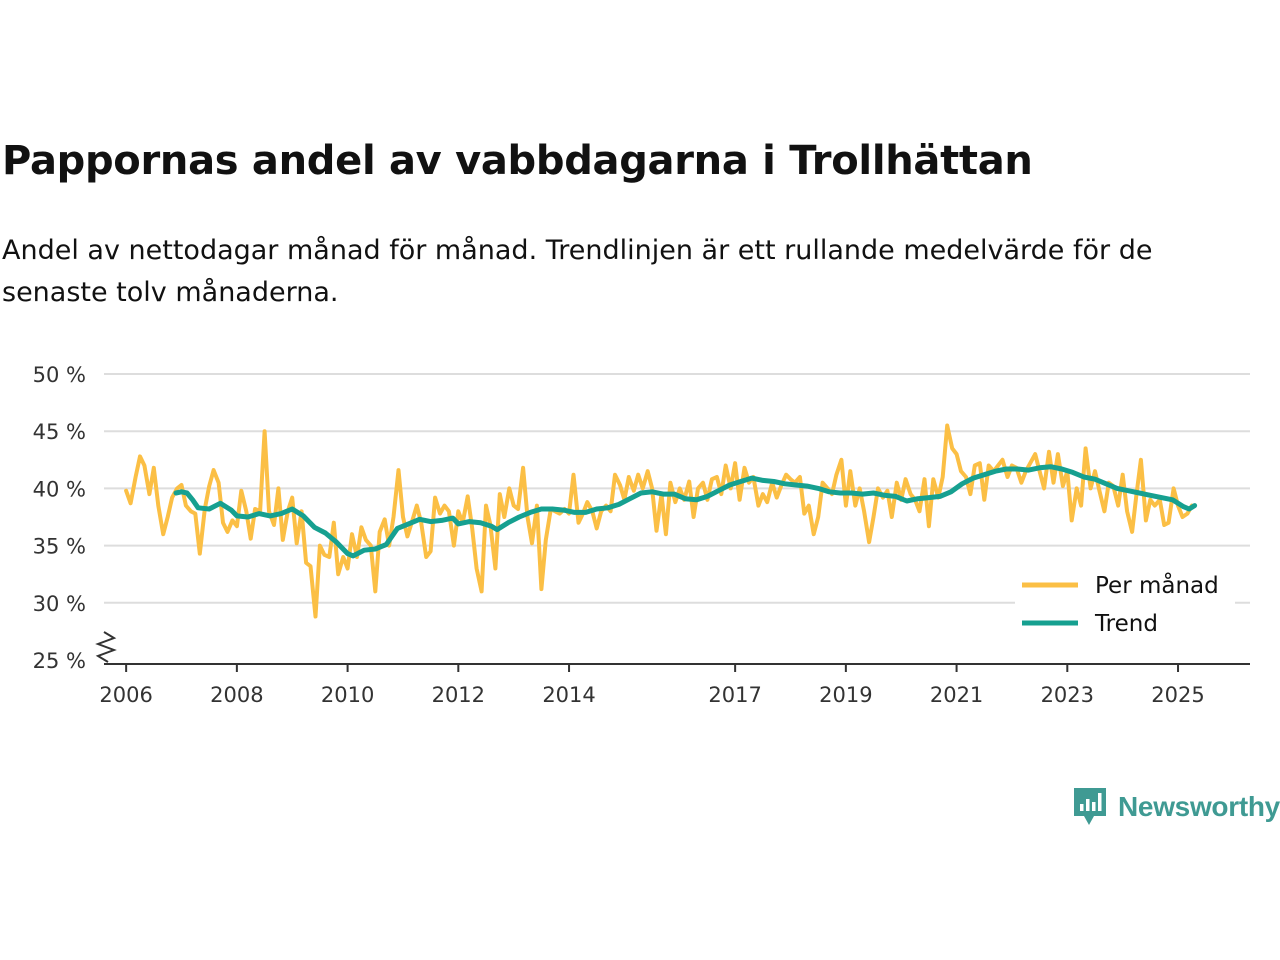 Image resolution: width=1280 pixels, height=960 pixels. What do you see at coordinates (685, 511) in the screenshot?
I see `series-line-trend` at bounding box center [685, 511].